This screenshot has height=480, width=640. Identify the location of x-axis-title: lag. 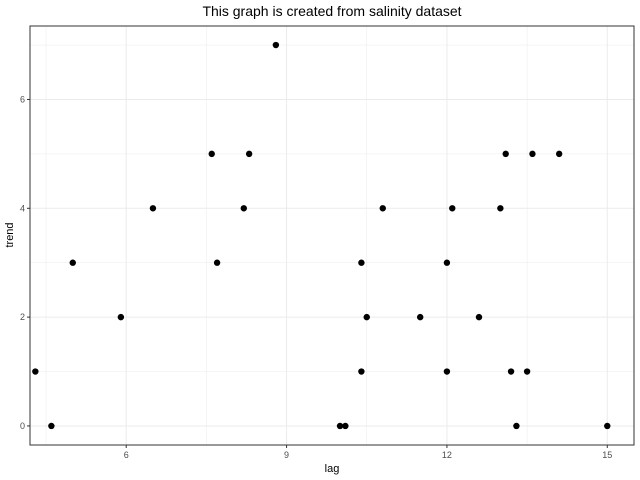
(332, 469).